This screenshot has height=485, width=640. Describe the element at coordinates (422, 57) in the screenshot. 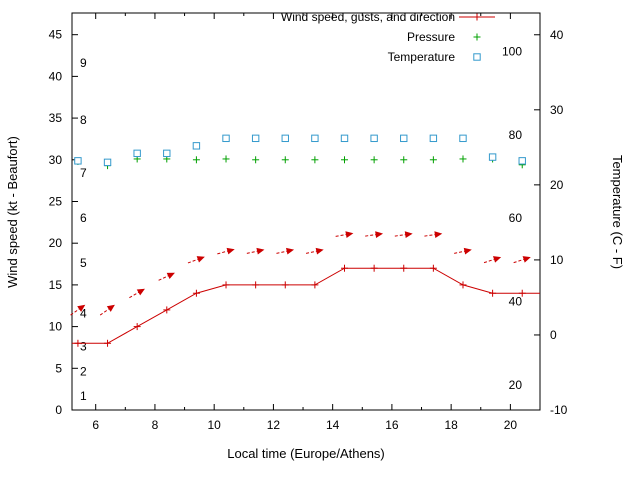

I see `legend-label: Temperature` at that location.